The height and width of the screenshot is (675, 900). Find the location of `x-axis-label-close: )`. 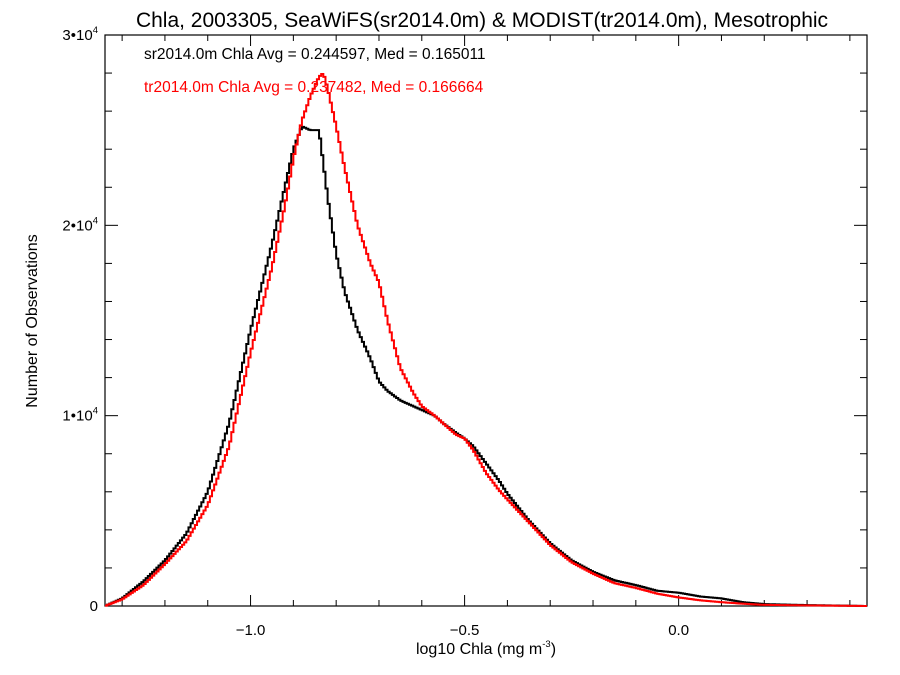

x-axis-label-close: ) is located at coordinates (553, 649).